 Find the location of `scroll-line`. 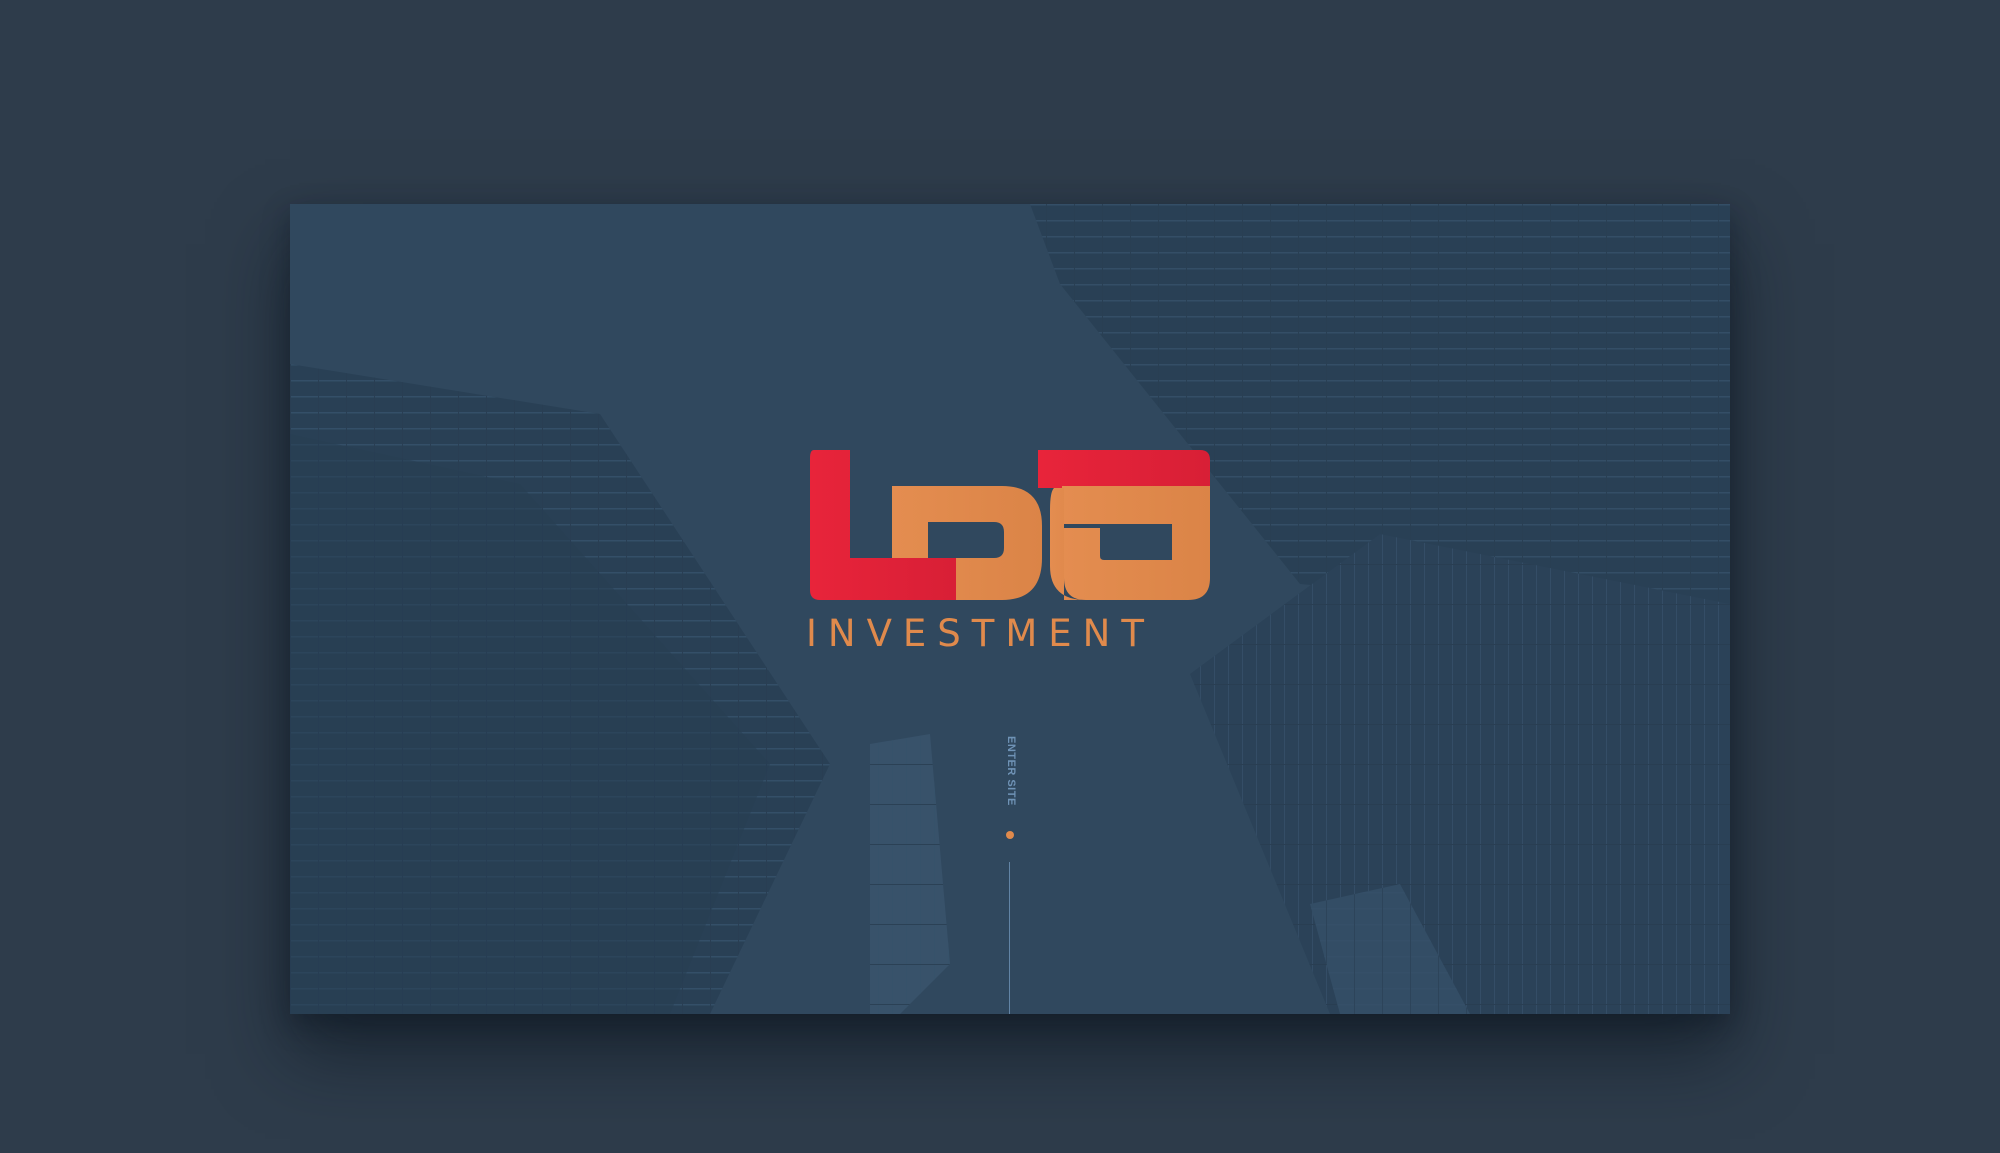

scroll-line is located at coordinates (1009, 938).